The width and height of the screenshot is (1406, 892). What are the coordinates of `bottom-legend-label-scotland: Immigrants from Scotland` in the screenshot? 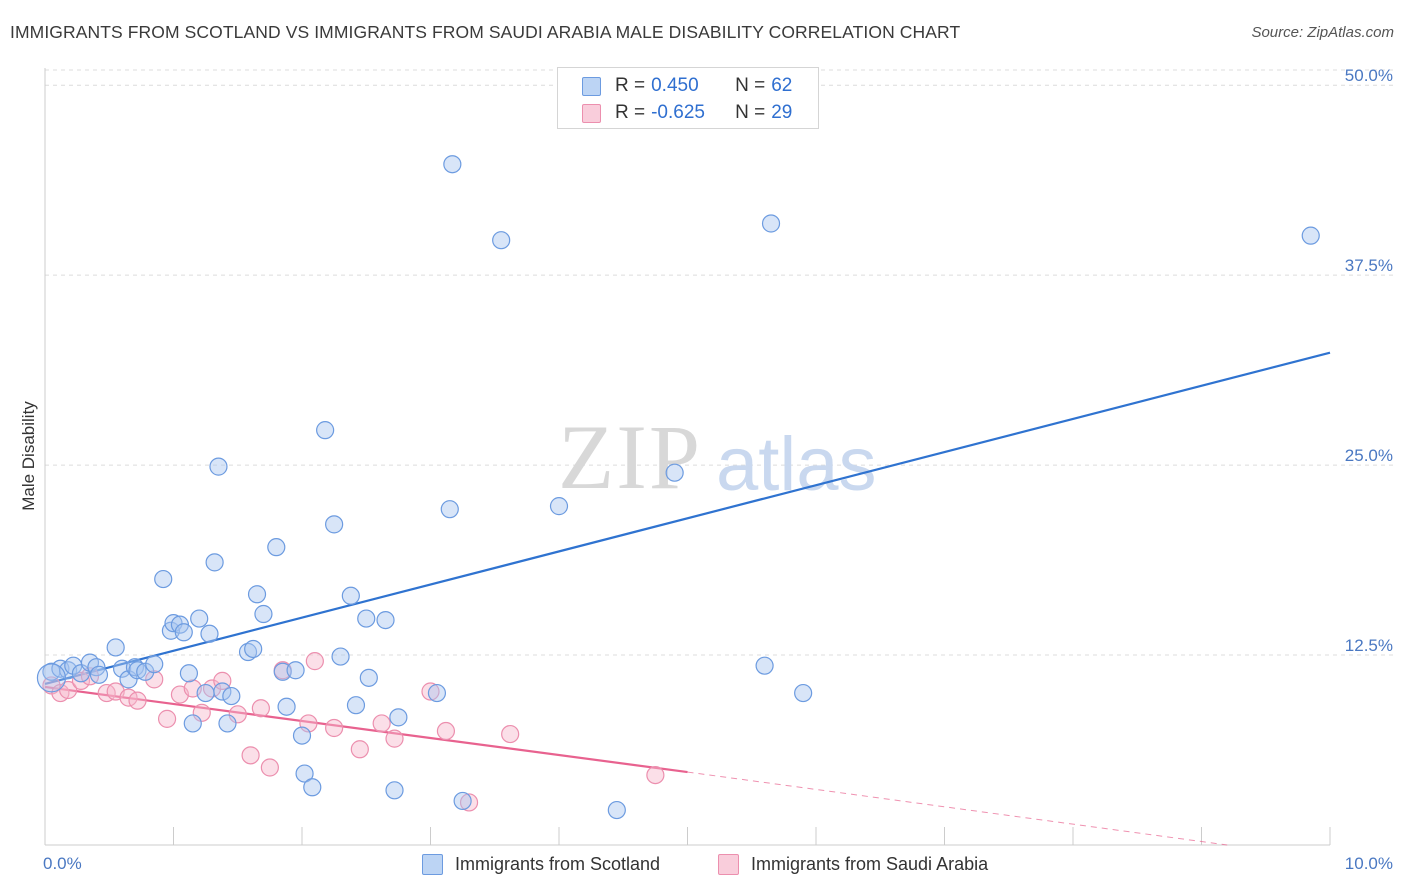 It's located at (558, 863).